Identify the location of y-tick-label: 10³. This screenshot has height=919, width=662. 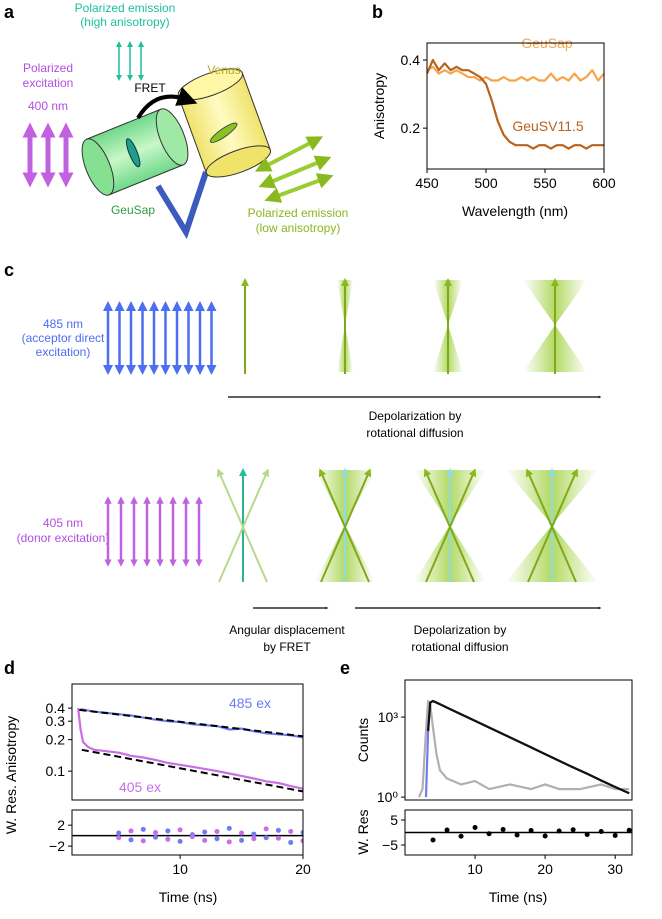
(388, 717).